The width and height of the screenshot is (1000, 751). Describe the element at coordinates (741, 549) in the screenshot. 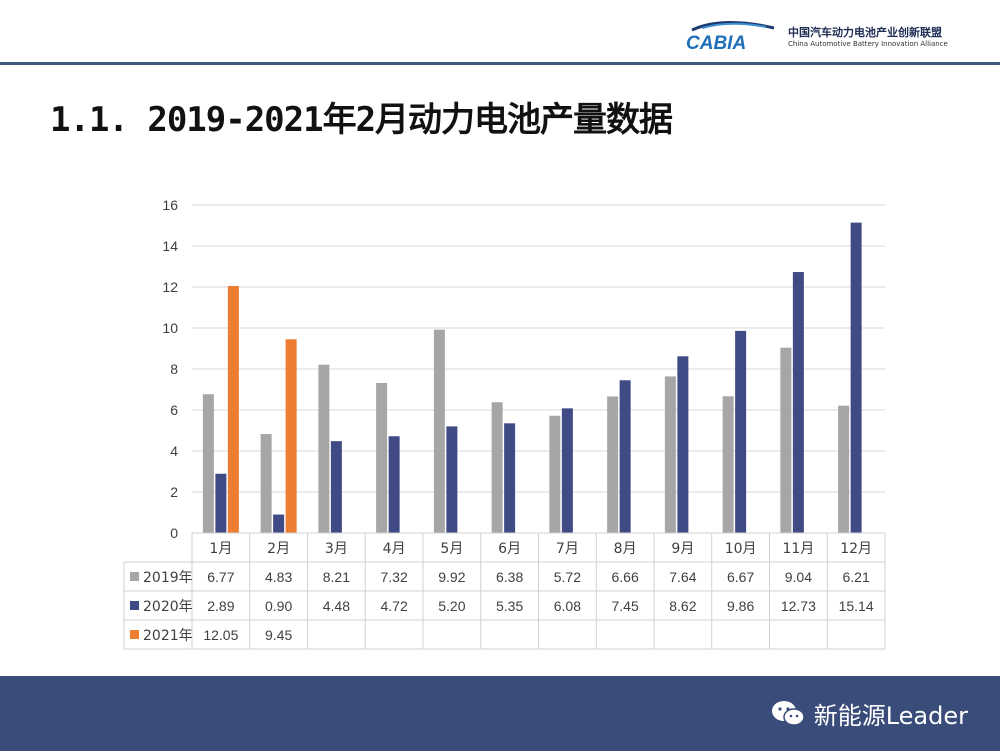

I see `x-tick-label: 10月` at that location.